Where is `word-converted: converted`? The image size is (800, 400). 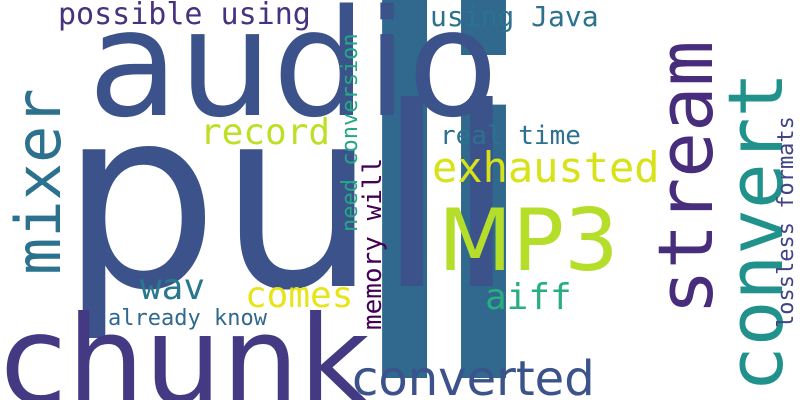 word-converted: converted is located at coordinates (473, 375).